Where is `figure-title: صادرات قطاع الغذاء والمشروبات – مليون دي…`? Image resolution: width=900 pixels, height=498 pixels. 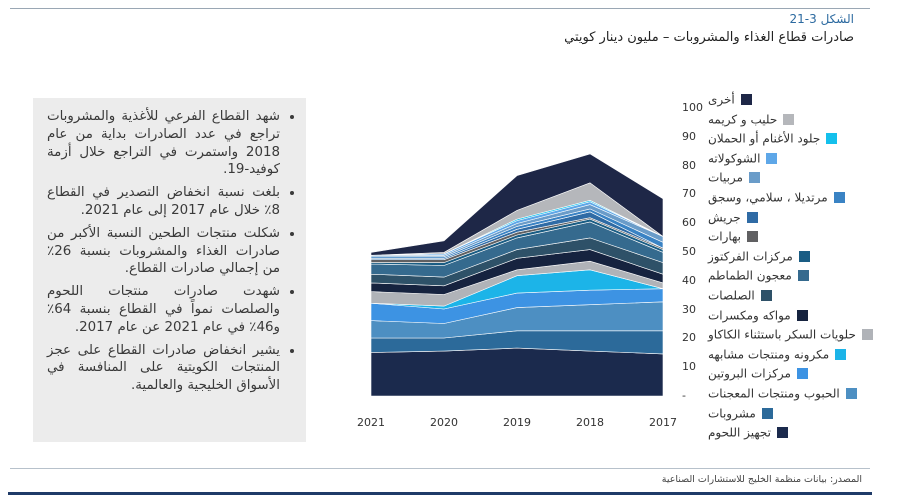
figure-title: صادرات قطاع الغذاء والمشروبات – مليون دي… is located at coordinates (709, 37).